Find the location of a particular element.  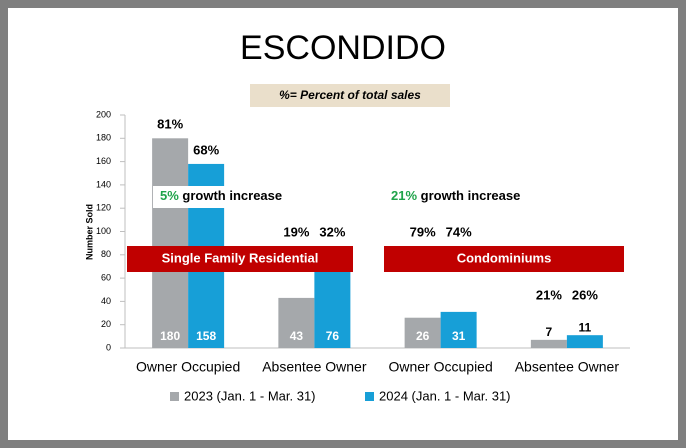

y-tick-label: 120 is located at coordinates (103, 208).